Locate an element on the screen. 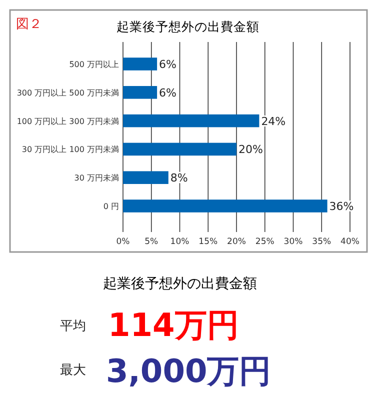 The image size is (377, 400). text: 起業後予想外の出費金額 is located at coordinates (180, 284).